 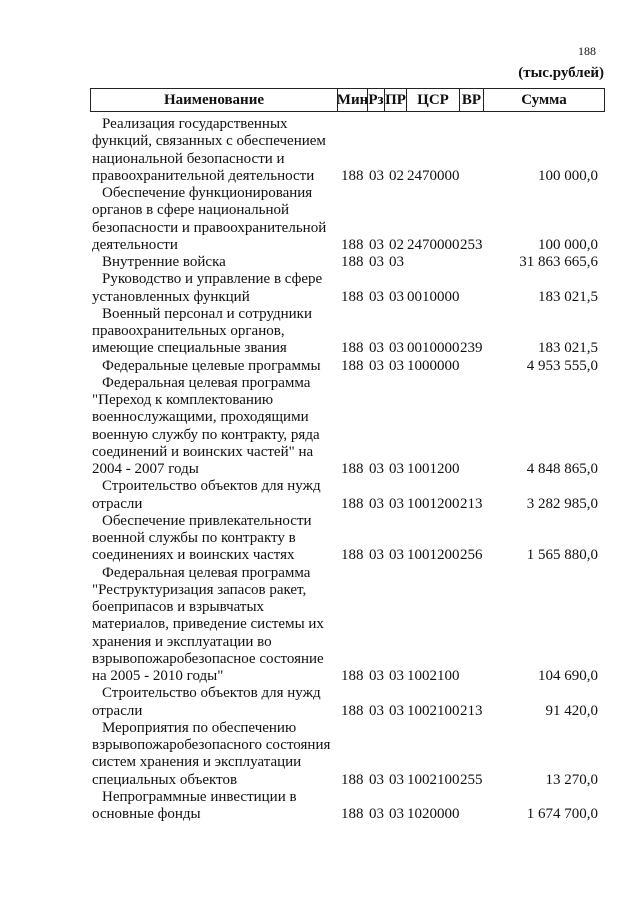 I want to click on row-codes: 188 03 03 0010000 183 021,5, so click(x=345, y=297).